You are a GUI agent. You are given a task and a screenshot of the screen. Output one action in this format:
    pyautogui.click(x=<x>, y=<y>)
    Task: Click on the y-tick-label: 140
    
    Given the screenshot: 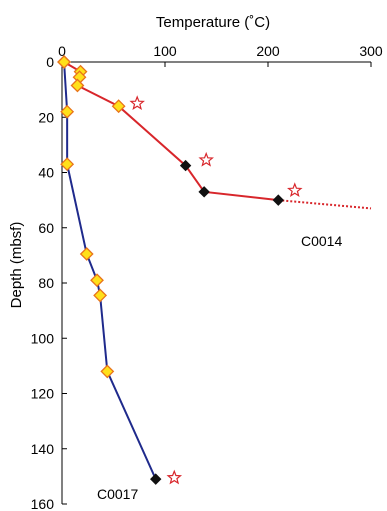 What is the action you would take?
    pyautogui.click(x=43, y=449)
    